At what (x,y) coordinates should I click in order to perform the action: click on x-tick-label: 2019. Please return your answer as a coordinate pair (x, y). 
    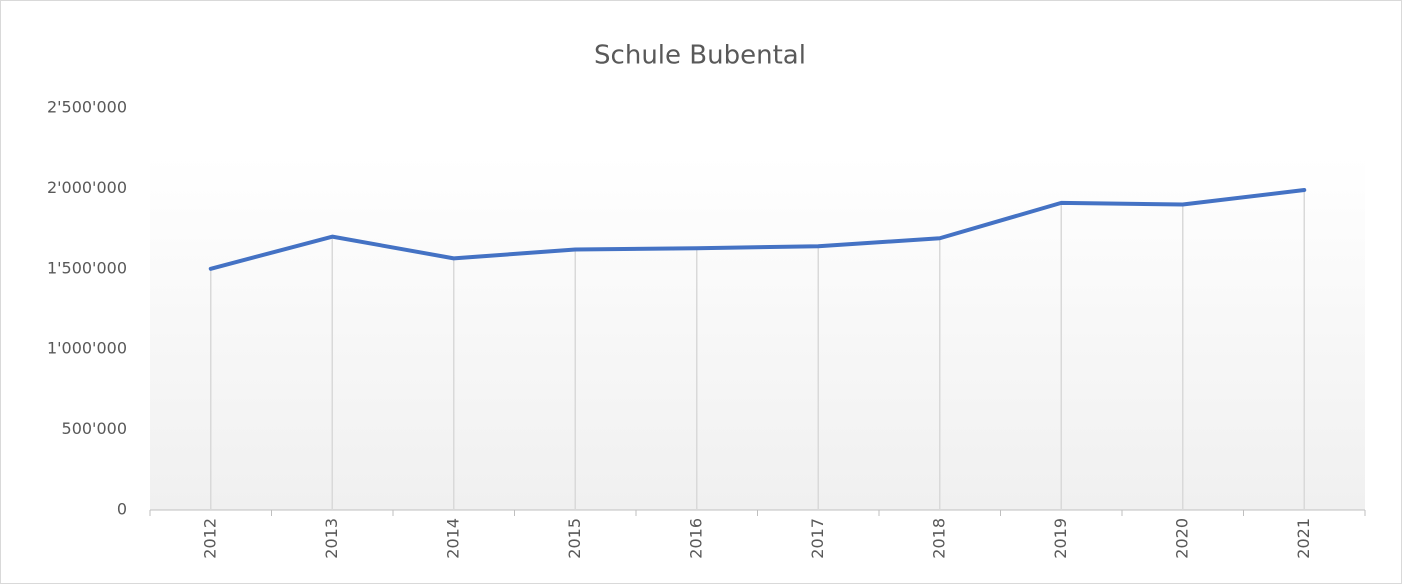
    Looking at the image, I should click on (1060, 538).